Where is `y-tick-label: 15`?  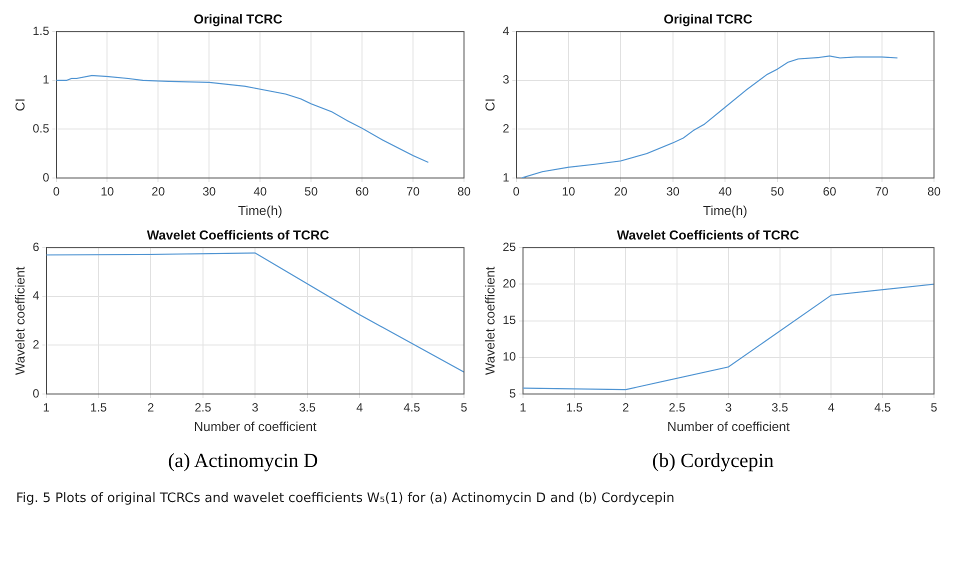
y-tick-label: 15 is located at coordinates (509, 320).